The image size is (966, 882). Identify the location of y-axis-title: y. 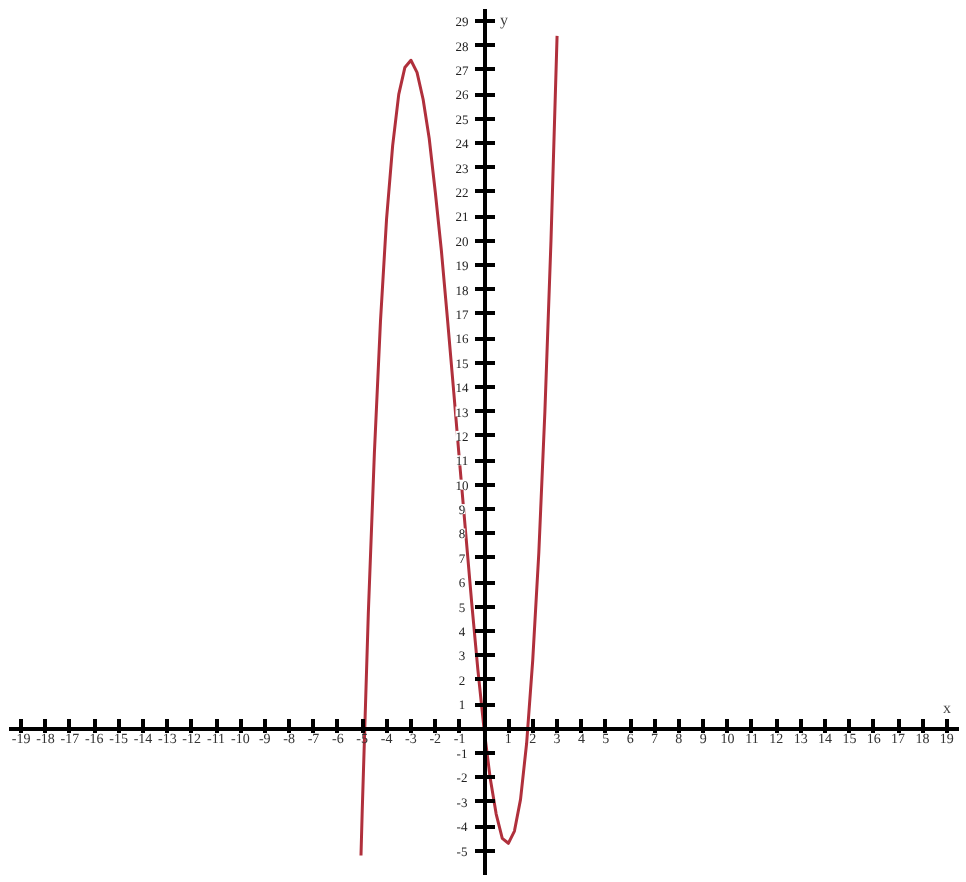
(504, 20).